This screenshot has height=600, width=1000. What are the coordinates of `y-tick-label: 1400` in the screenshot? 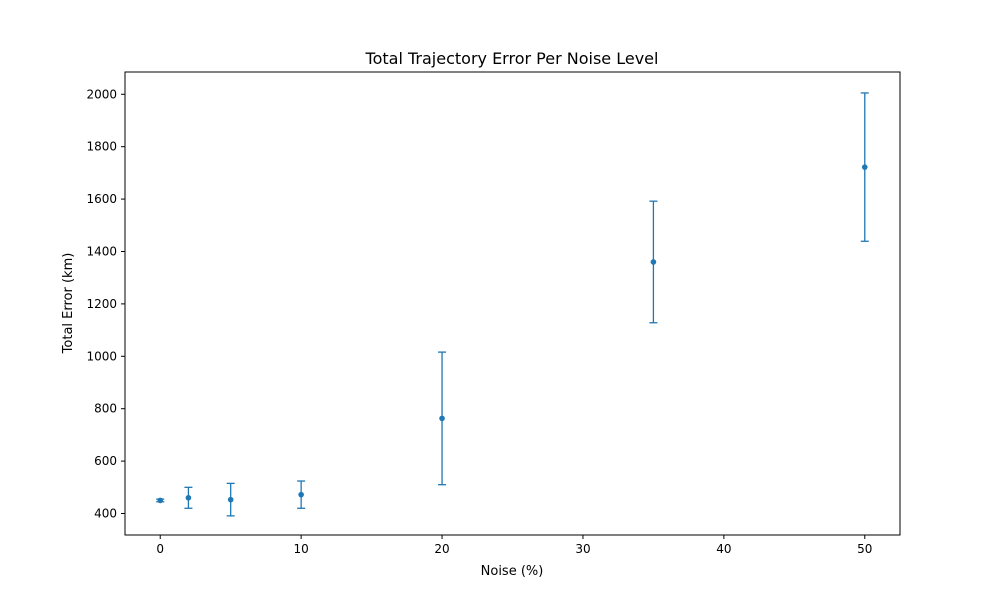 It's located at (101, 251).